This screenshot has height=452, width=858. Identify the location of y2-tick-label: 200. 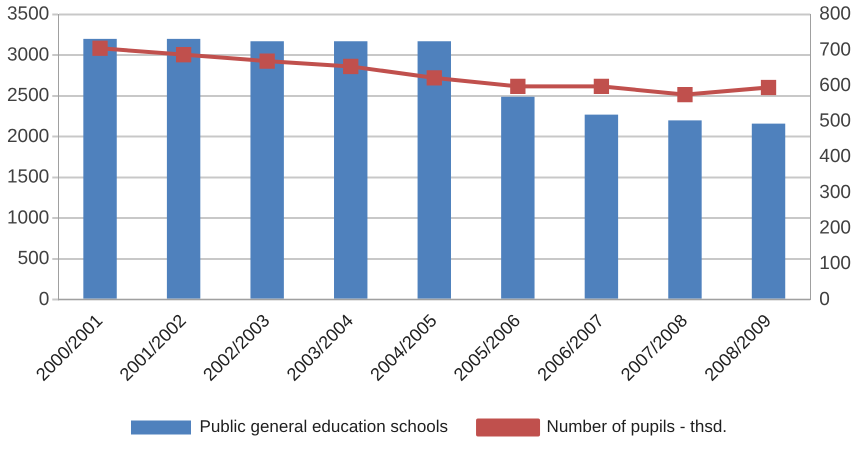
(835, 228).